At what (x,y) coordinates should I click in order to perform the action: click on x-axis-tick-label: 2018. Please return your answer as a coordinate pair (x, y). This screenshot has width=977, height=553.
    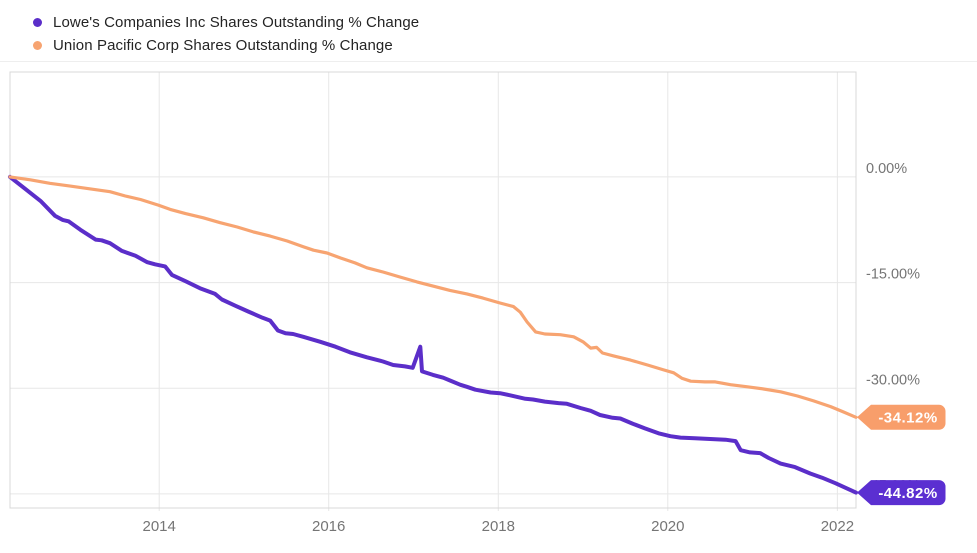
    Looking at the image, I should click on (498, 526).